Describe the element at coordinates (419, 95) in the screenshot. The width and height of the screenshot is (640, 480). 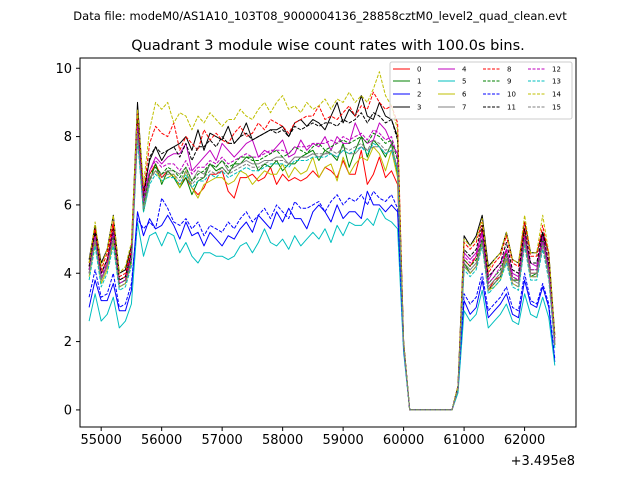
I see `legend-label-2: 2` at that location.